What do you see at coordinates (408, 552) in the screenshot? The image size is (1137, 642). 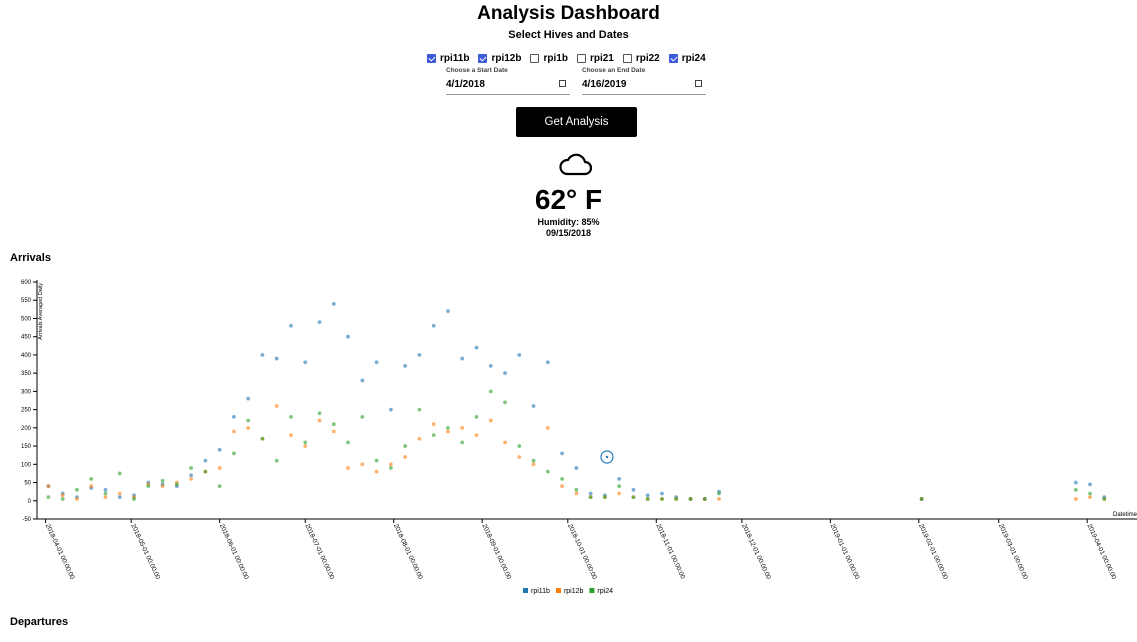 I see `x-tick-label: 2018-08-01 00:00:00` at bounding box center [408, 552].